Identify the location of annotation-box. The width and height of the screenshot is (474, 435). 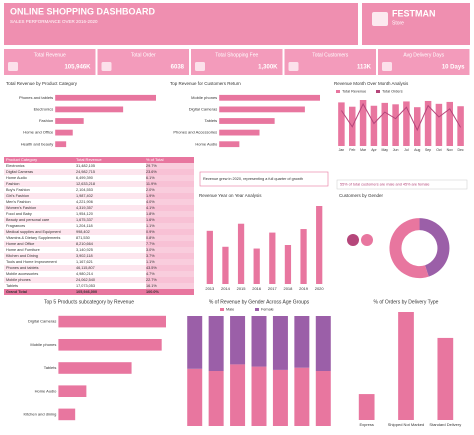
(402, 184).